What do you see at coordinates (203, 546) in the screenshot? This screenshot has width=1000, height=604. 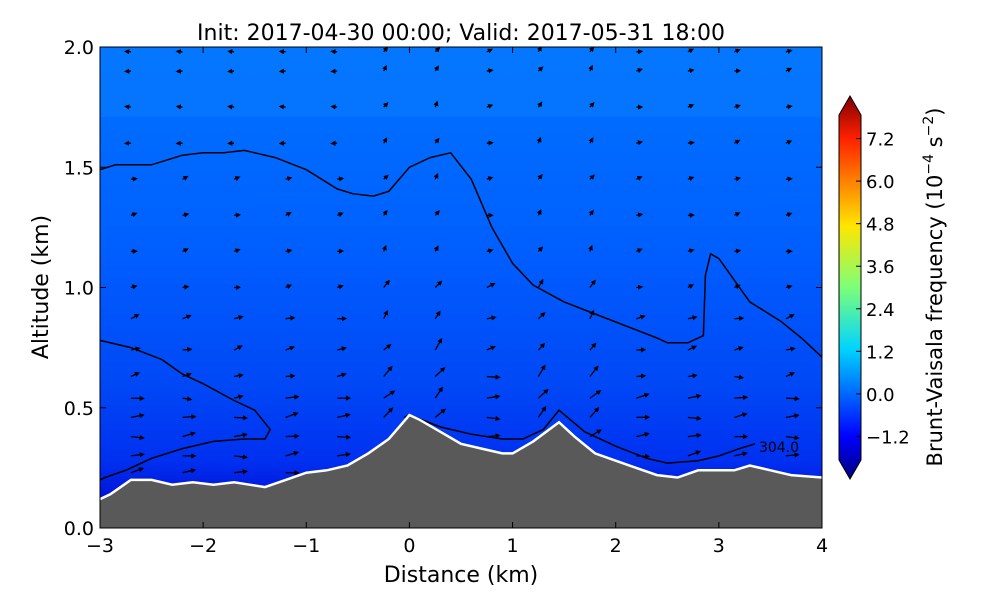 I see `x-tick-label: −2` at bounding box center [203, 546].